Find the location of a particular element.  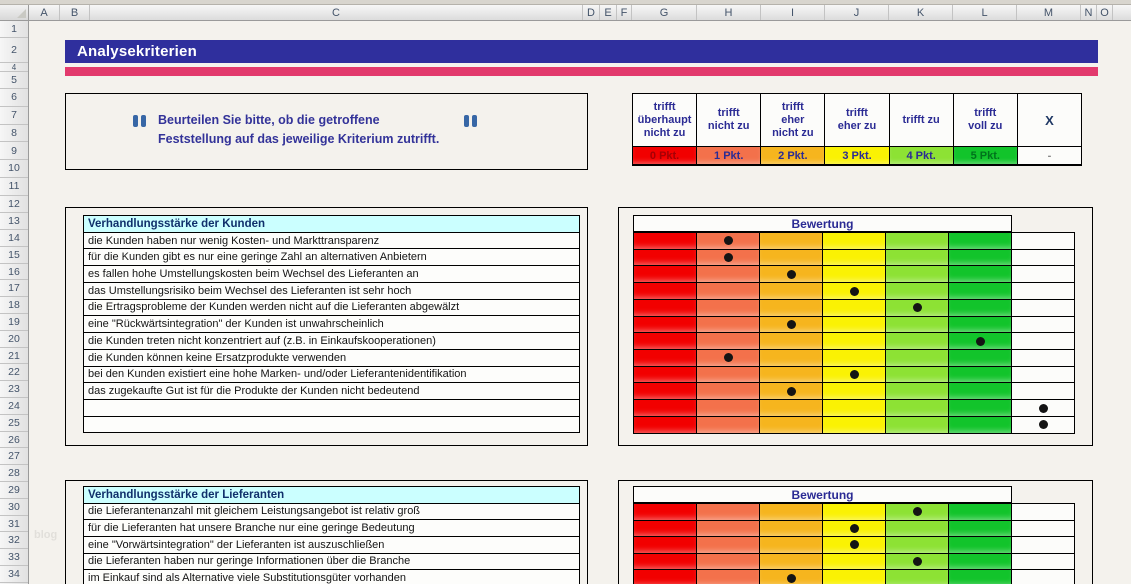

column-header-M: M is located at coordinates (1049, 12).